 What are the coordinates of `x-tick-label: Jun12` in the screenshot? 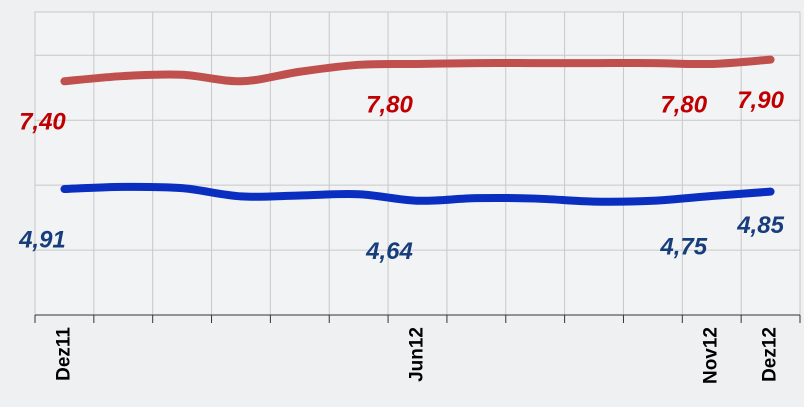 It's located at (417, 354).